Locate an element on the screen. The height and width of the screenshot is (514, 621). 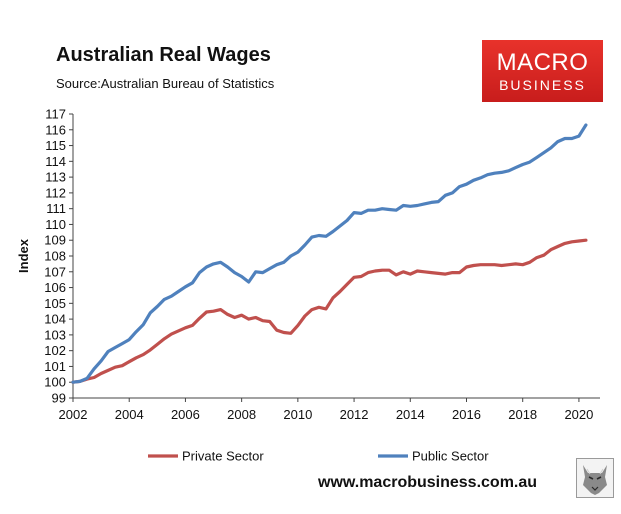
y-tick-label: 103 is located at coordinates (55, 334).